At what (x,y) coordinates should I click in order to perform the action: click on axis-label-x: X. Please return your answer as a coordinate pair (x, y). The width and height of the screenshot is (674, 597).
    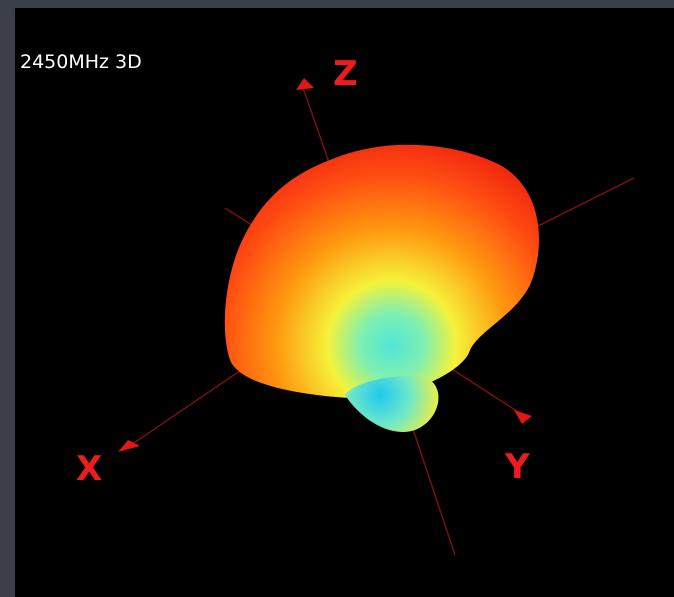
    Looking at the image, I should click on (89, 469).